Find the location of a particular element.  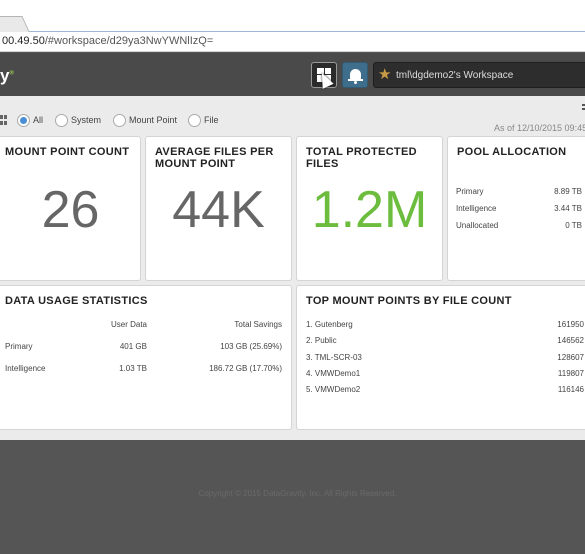

as-of-timestamp: As of 12/10/2015 09:45 is located at coordinates (539, 128).